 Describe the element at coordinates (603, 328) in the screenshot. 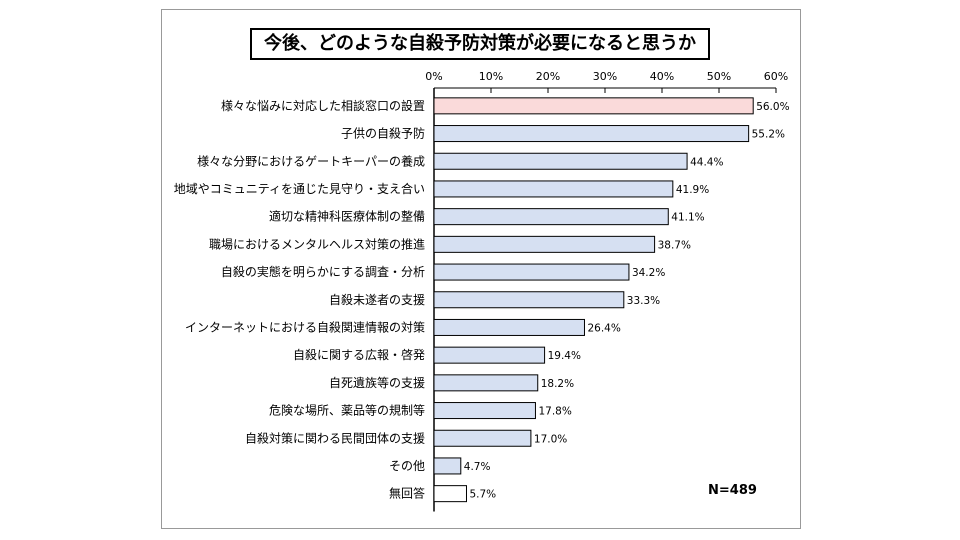

I see `value-label: 26.4%` at that location.